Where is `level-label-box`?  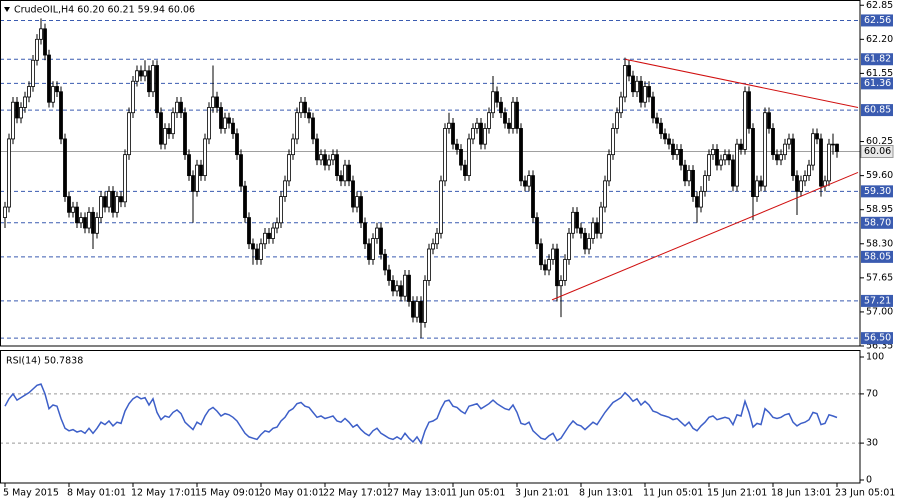 level-label-box is located at coordinates (877, 110).